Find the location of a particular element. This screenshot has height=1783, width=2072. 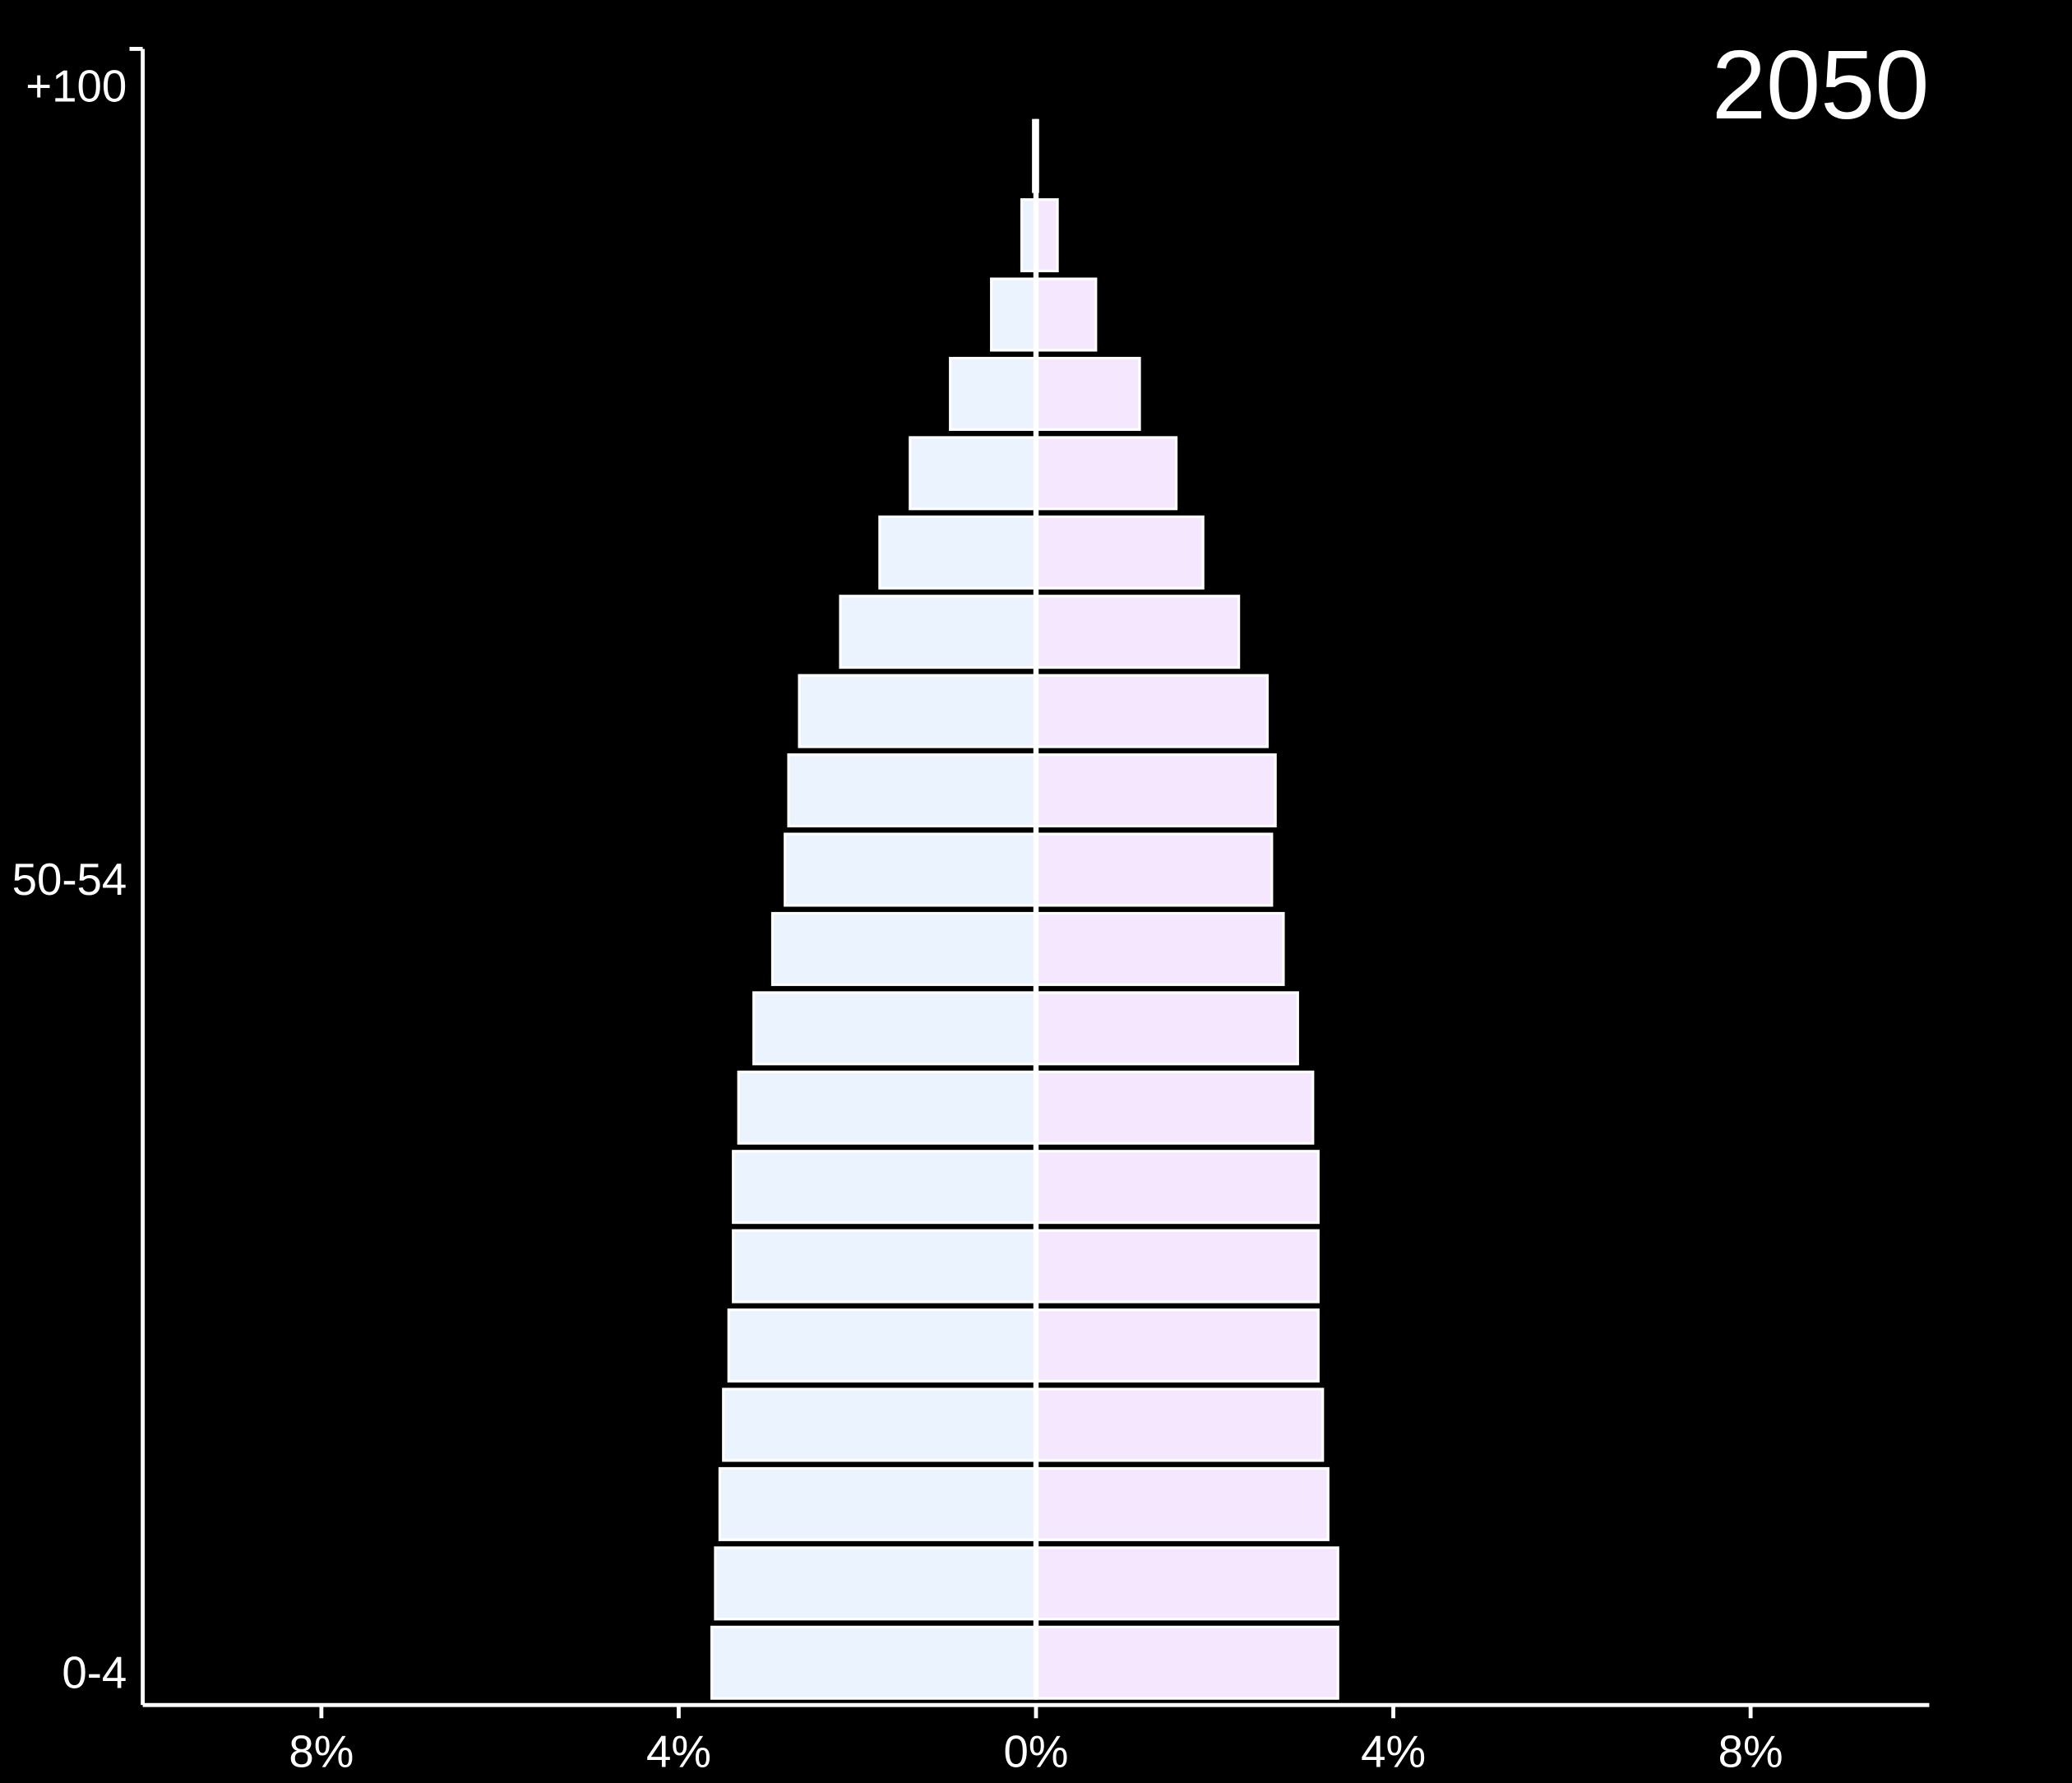

x-tick-label: 0% is located at coordinates (1036, 1752).